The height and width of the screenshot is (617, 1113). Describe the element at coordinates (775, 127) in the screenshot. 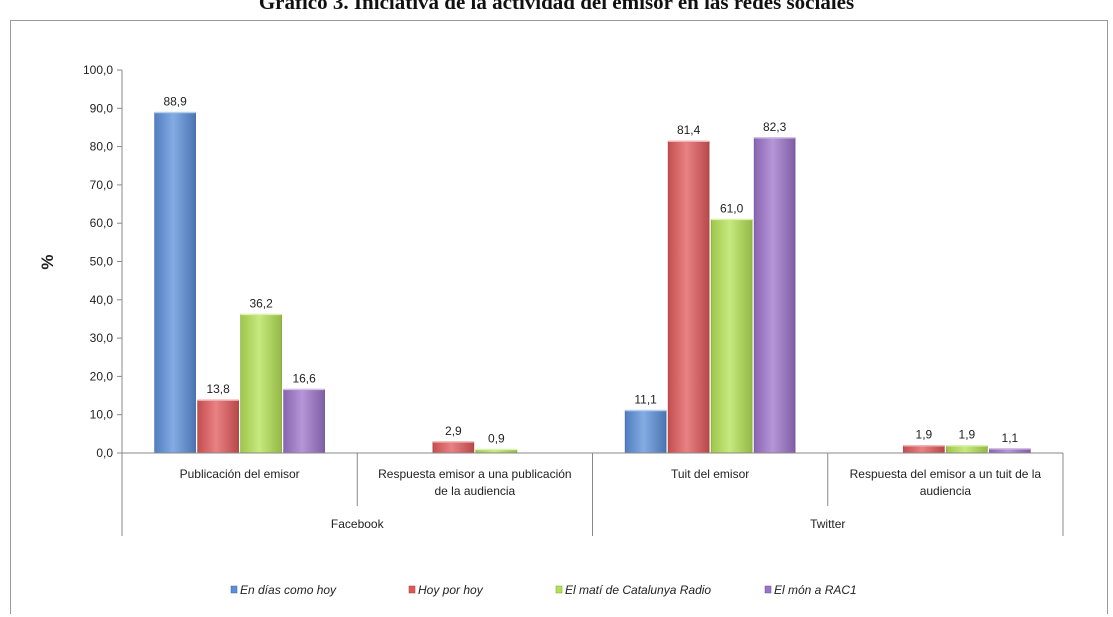

I see `data-label: 82,3` at that location.